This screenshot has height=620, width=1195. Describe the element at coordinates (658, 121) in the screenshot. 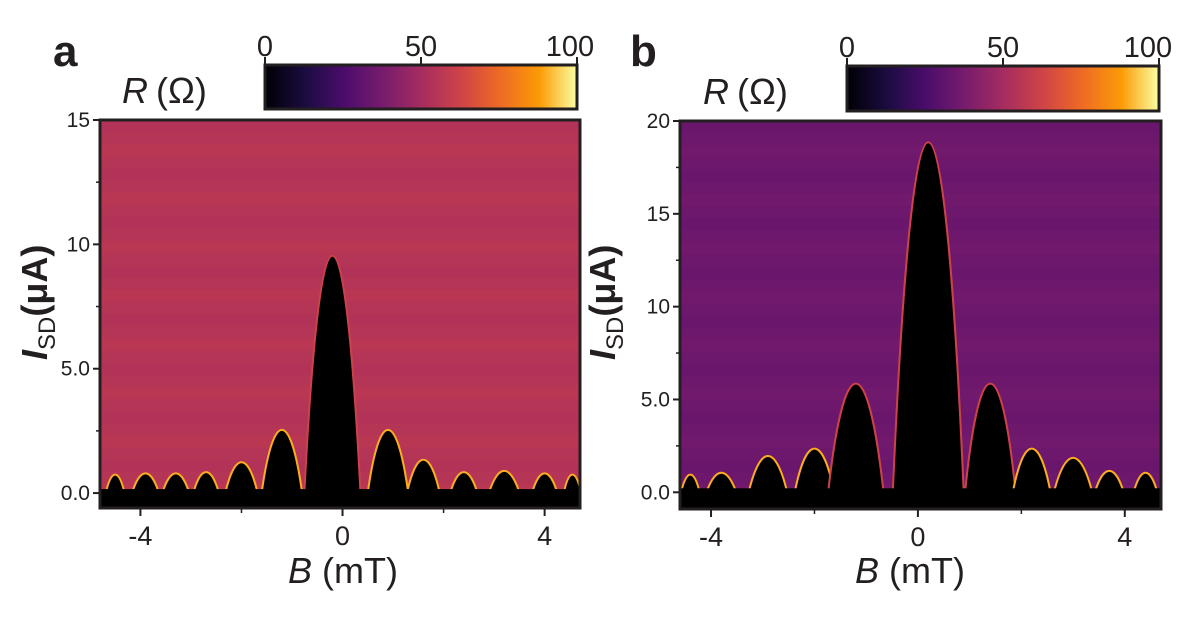

I see `y-tick-label: 20` at that location.